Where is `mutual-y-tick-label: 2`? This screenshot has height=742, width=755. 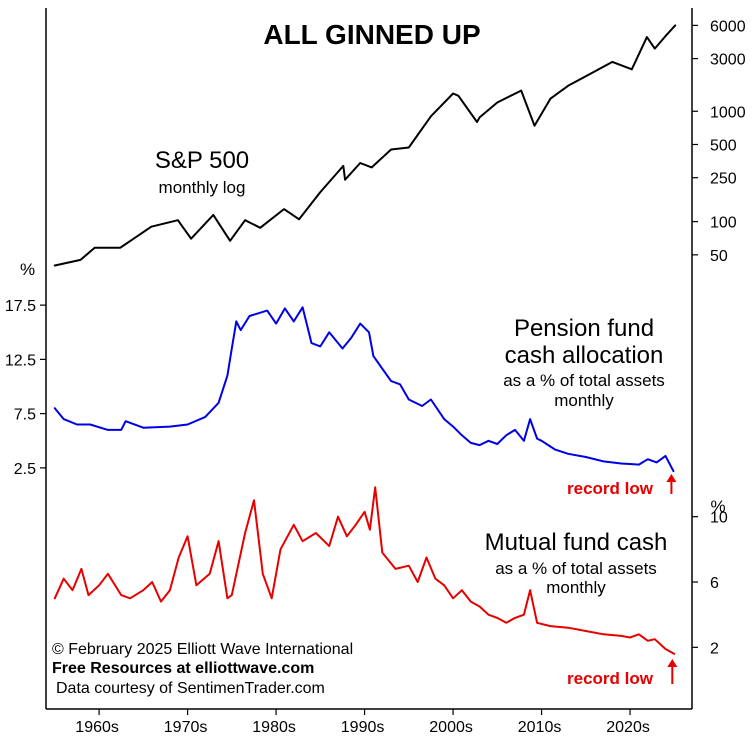
mutual-y-tick-label: 2 is located at coordinates (714, 648).